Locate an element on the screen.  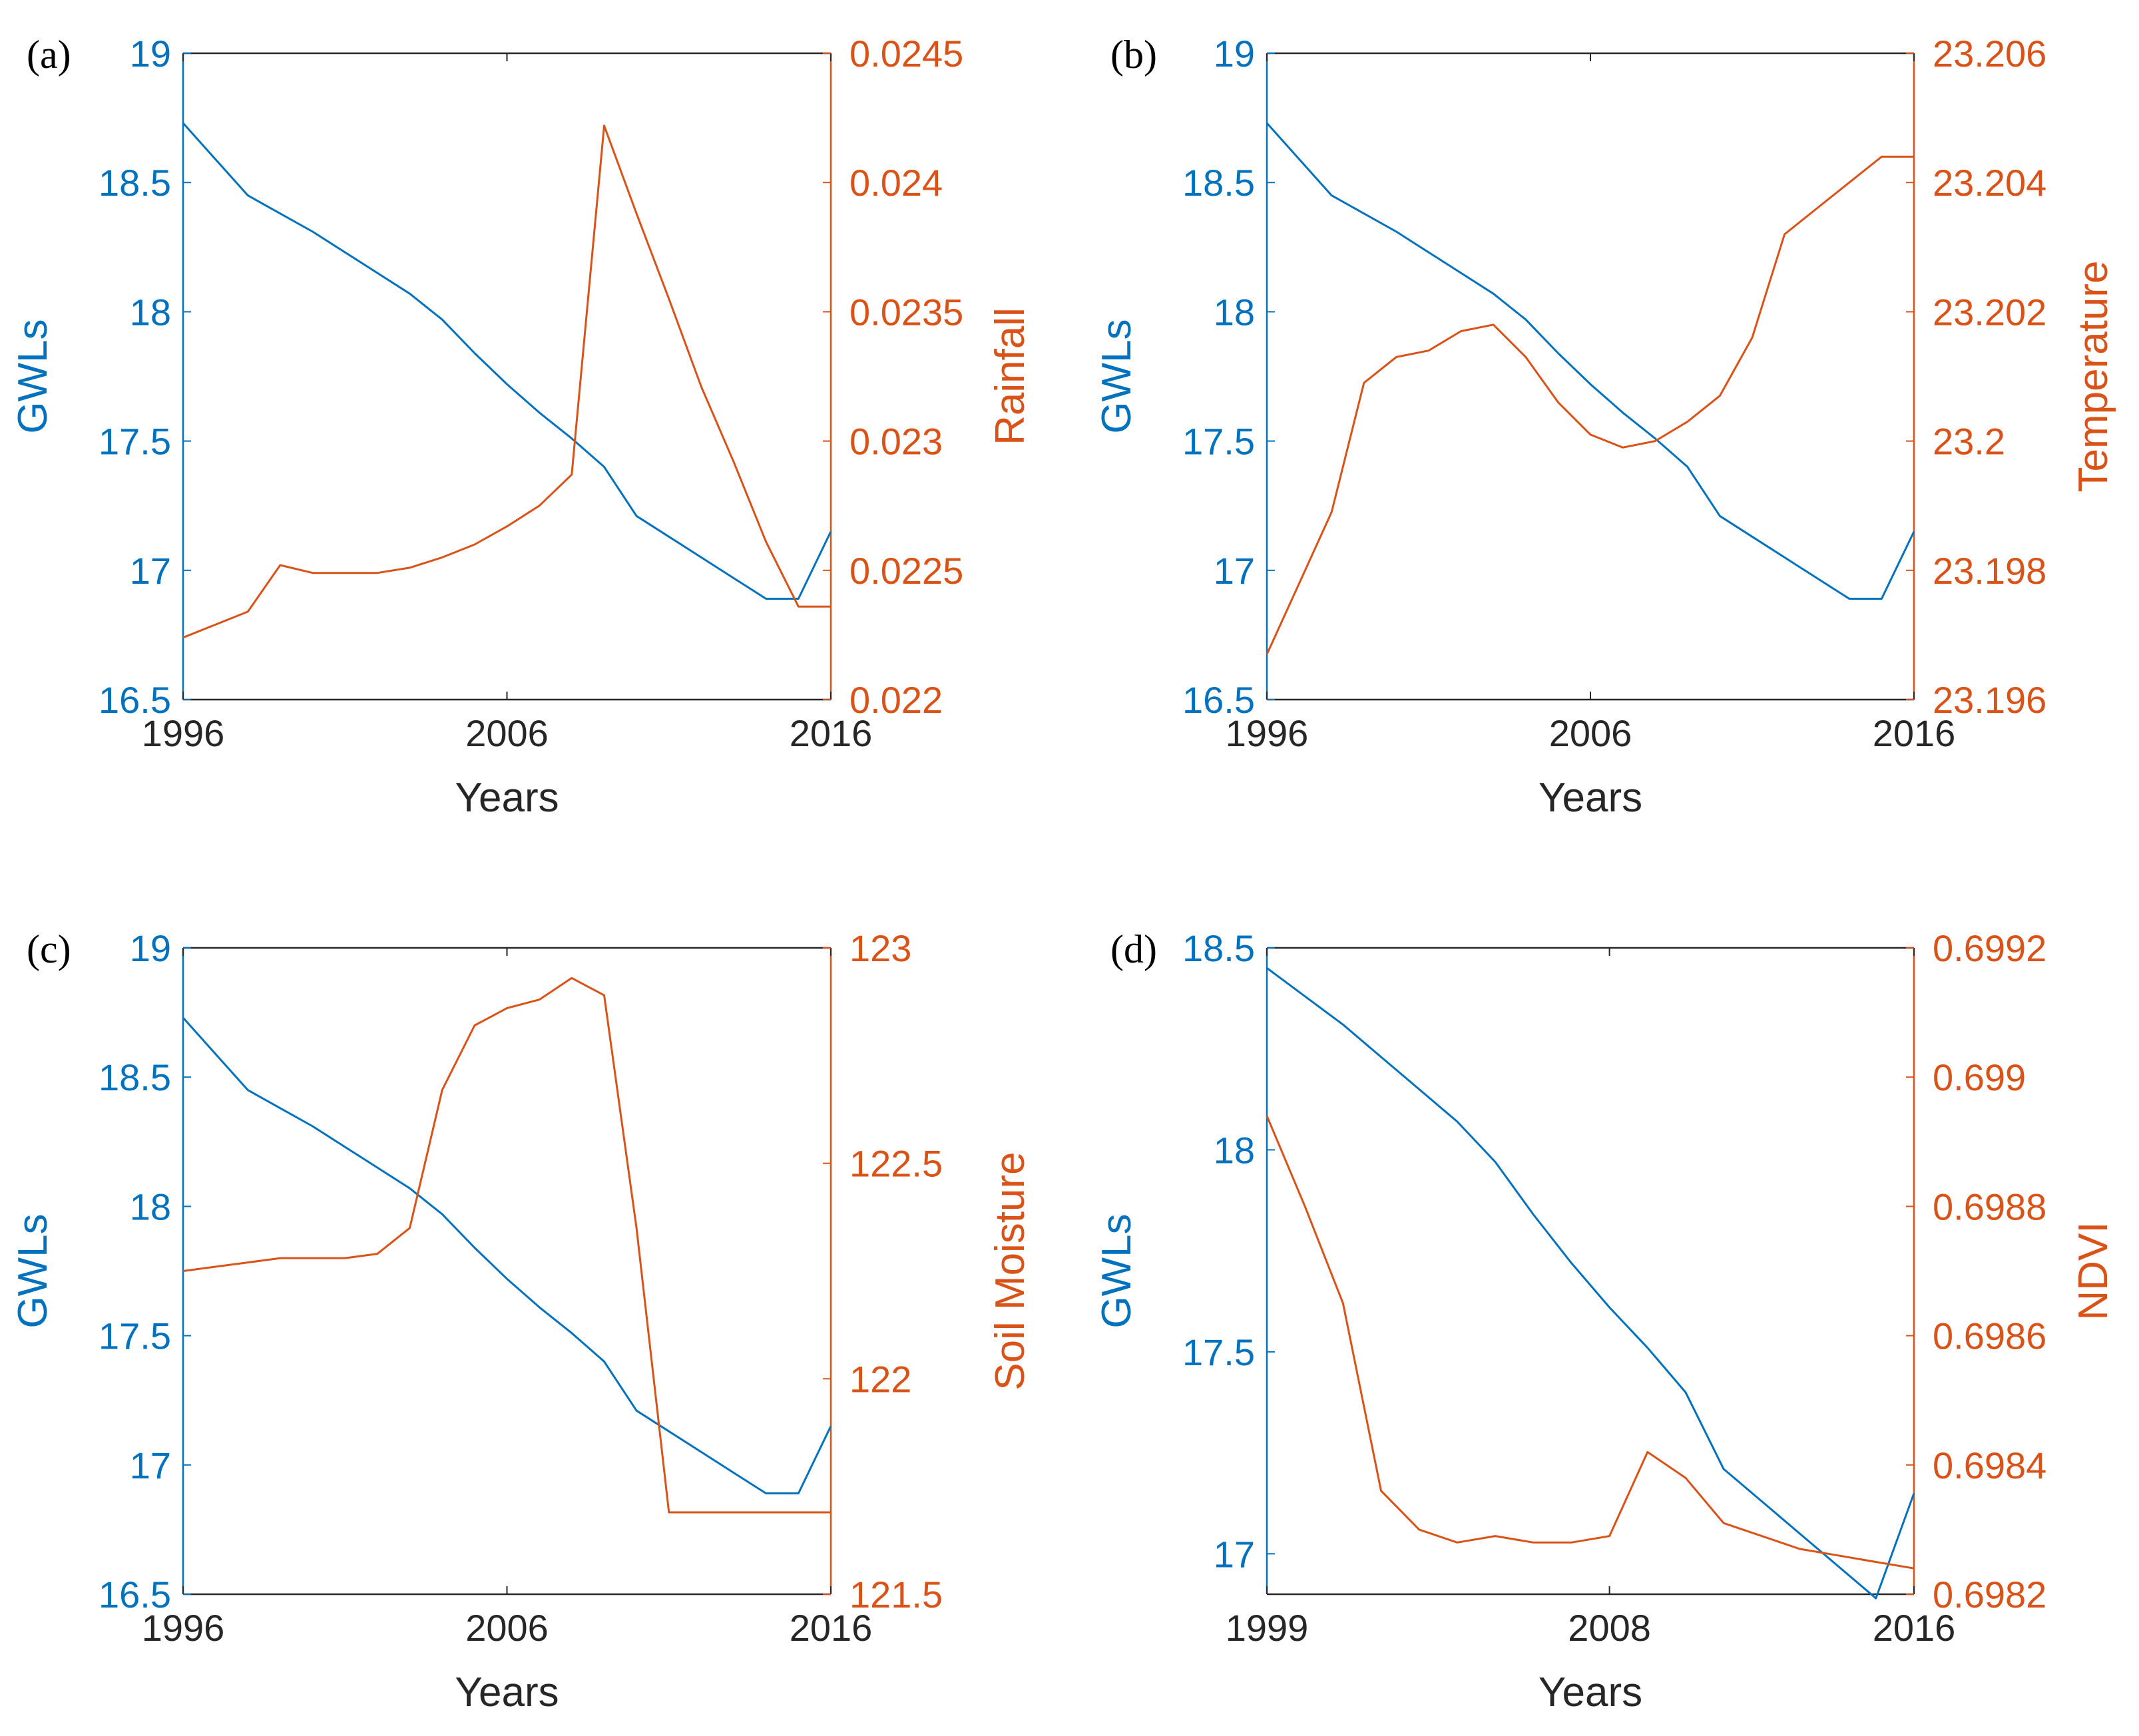
y-right-axis-title: Soil Moisture is located at coordinates (1010, 1271).